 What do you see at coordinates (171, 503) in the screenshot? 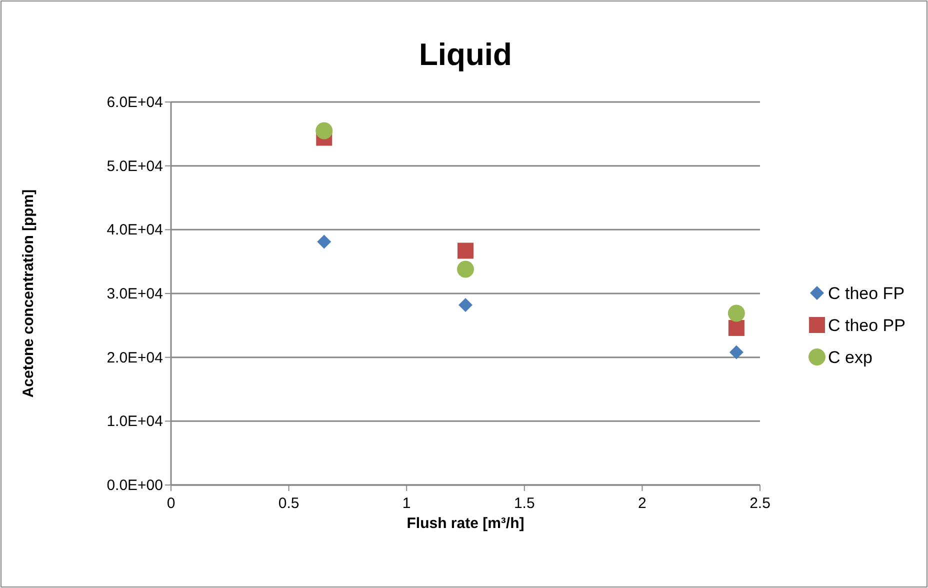
I see `x-tick-label: 0` at bounding box center [171, 503].